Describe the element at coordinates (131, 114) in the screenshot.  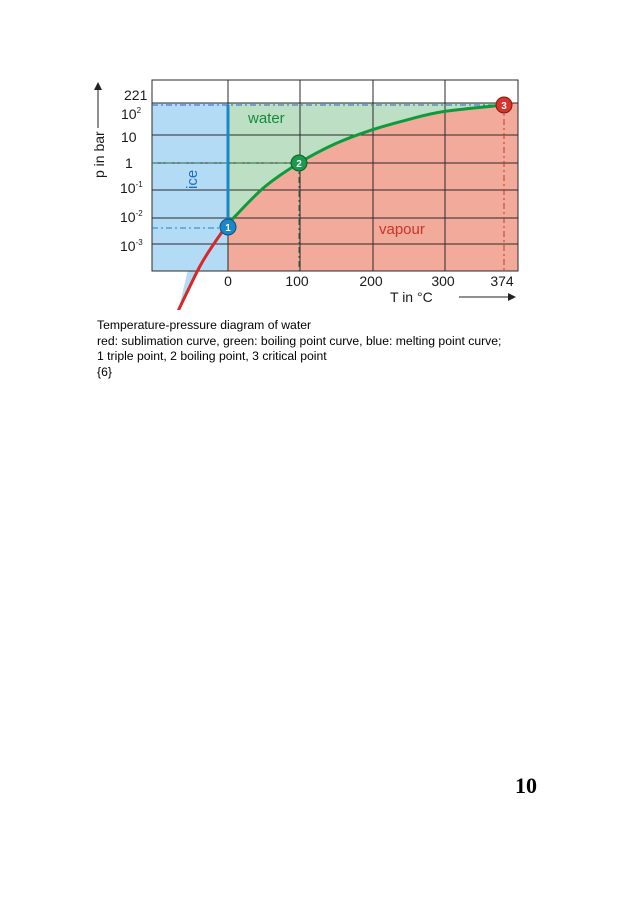
I see `y-tick-label: 10²` at that location.